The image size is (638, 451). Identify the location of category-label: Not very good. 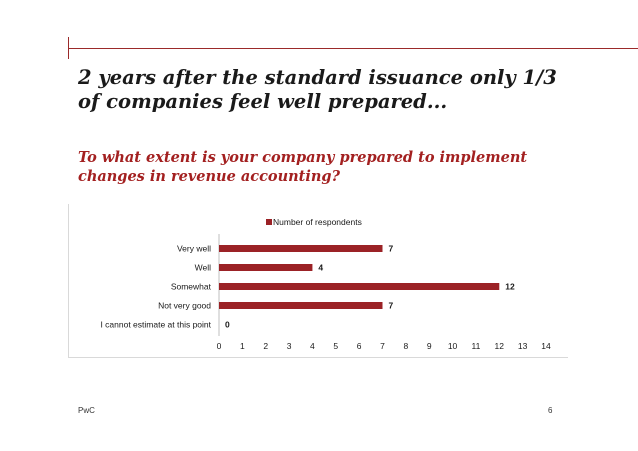
(184, 306).